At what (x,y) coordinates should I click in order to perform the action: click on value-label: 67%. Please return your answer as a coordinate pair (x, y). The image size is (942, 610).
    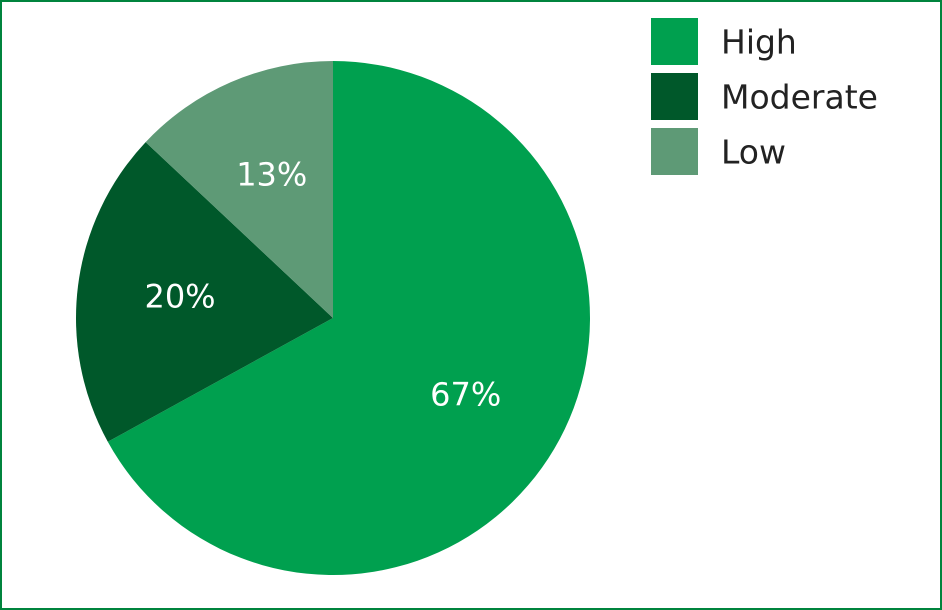
    Looking at the image, I should click on (465, 394).